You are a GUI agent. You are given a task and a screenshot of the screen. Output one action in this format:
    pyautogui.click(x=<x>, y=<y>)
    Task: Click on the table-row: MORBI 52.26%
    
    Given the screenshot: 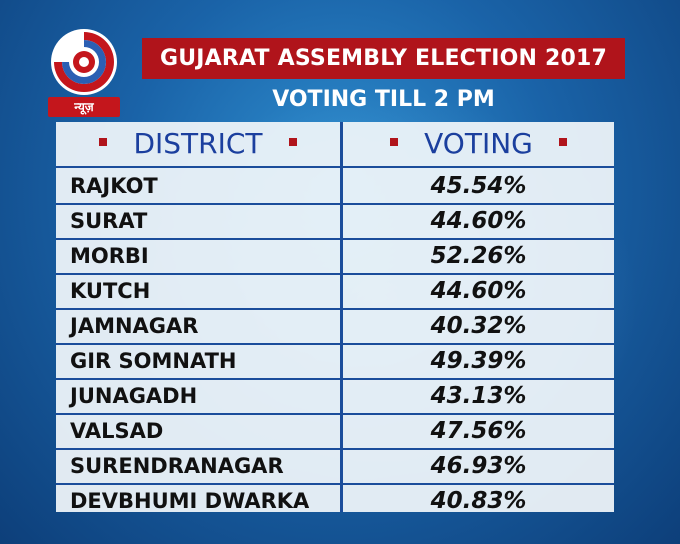 What is the action you would take?
    pyautogui.click(x=335, y=256)
    